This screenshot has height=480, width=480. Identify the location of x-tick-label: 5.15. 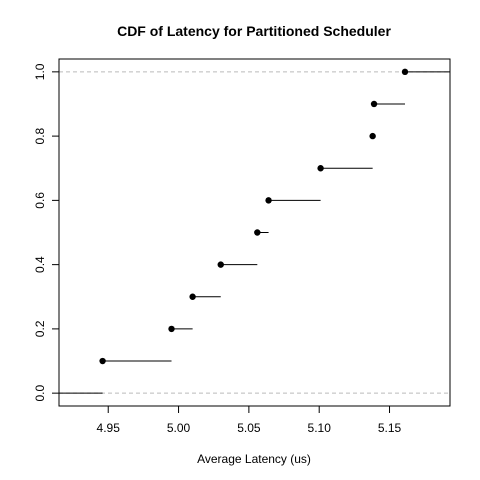
(390, 428).